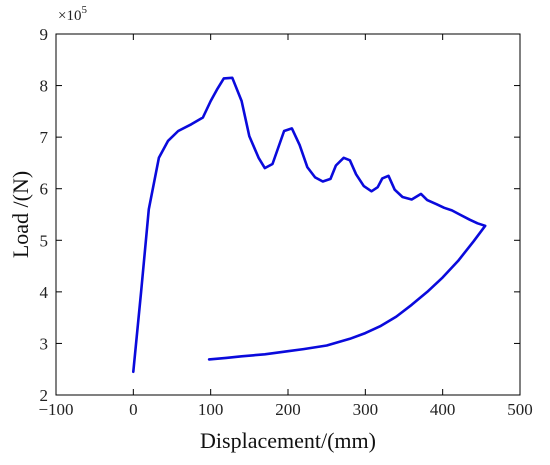 The width and height of the screenshot is (550, 465). Describe the element at coordinates (44, 395) in the screenshot. I see `y-tick-label: 2` at that location.